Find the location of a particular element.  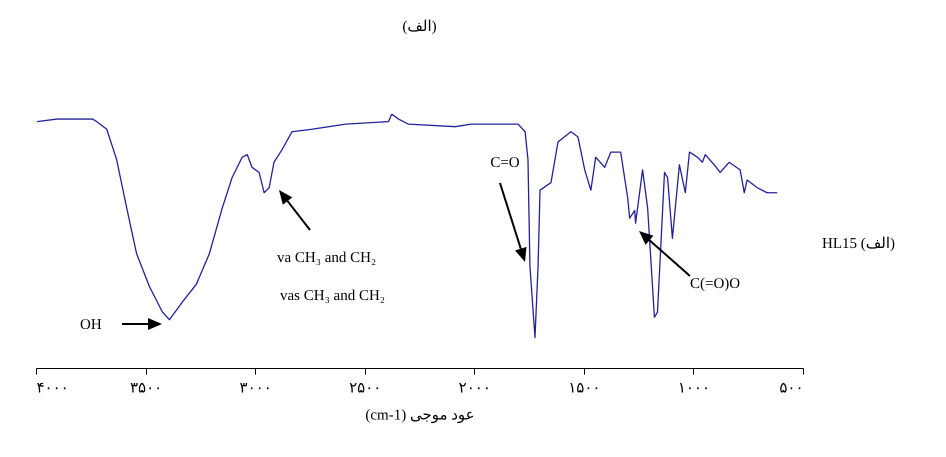

x-axis-title: (cm-1) عود موجی is located at coordinates (420, 416).